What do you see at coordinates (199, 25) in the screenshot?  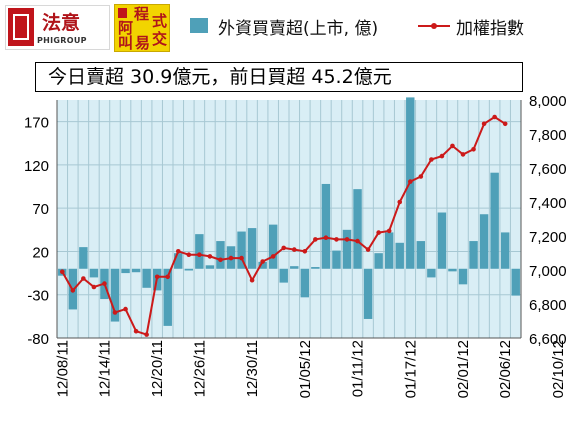 I see `legend-bar-swatch` at bounding box center [199, 25].